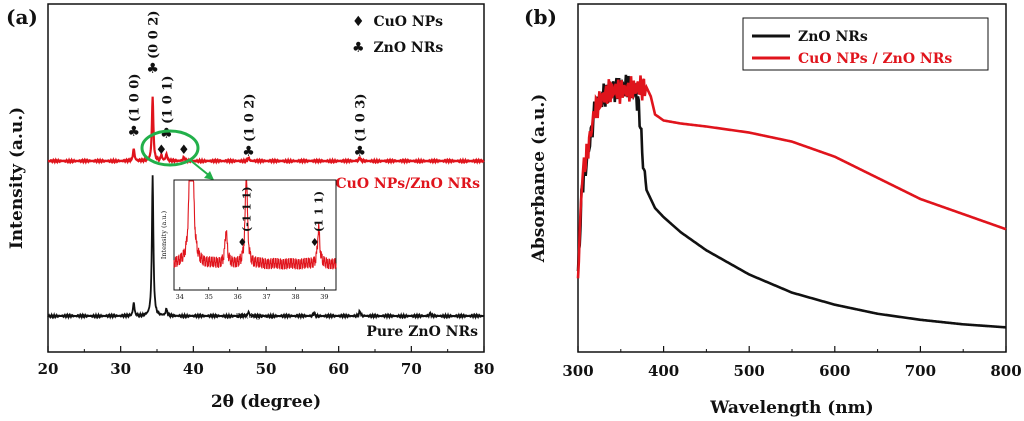  What do you see at coordinates (408, 48) in the screenshot?
I see `legend-a-label-zno: ZnO NRs` at bounding box center [408, 48].